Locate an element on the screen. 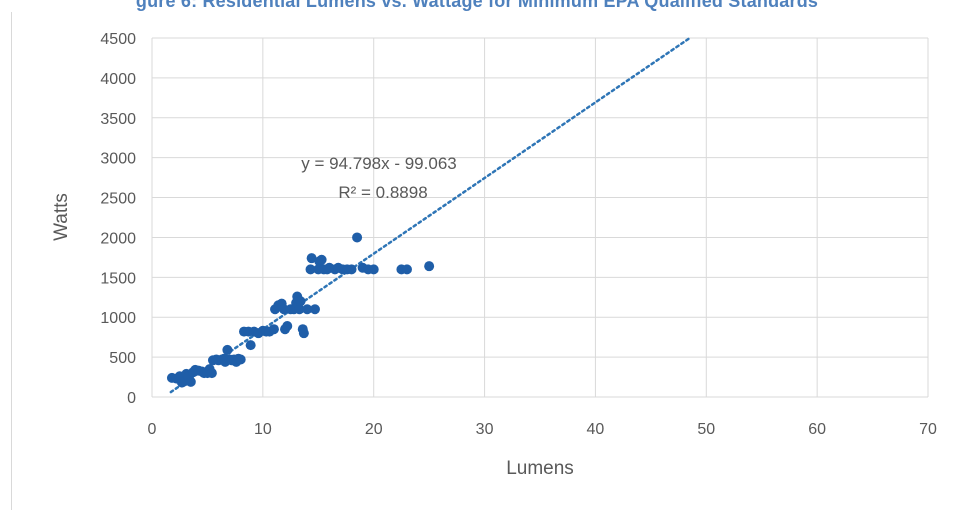 This screenshot has width=954, height=510. x-tick-label: 60 is located at coordinates (817, 429).